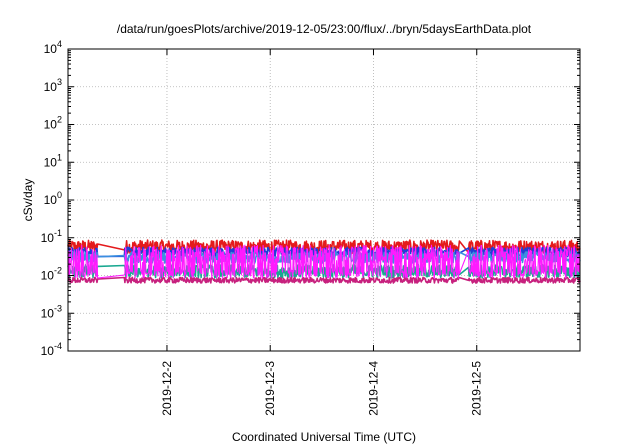 This screenshot has width=640, height=448. I want to click on x-axis-label: Coordinated Universal Time (UTC), so click(324, 437).